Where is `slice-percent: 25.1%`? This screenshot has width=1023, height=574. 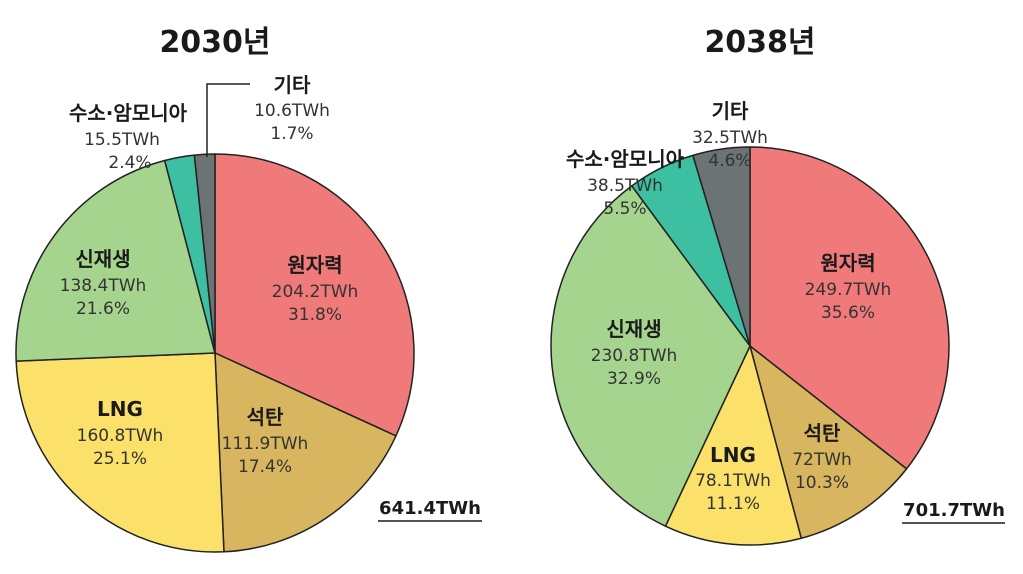
slice-percent: 25.1% is located at coordinates (120, 459).